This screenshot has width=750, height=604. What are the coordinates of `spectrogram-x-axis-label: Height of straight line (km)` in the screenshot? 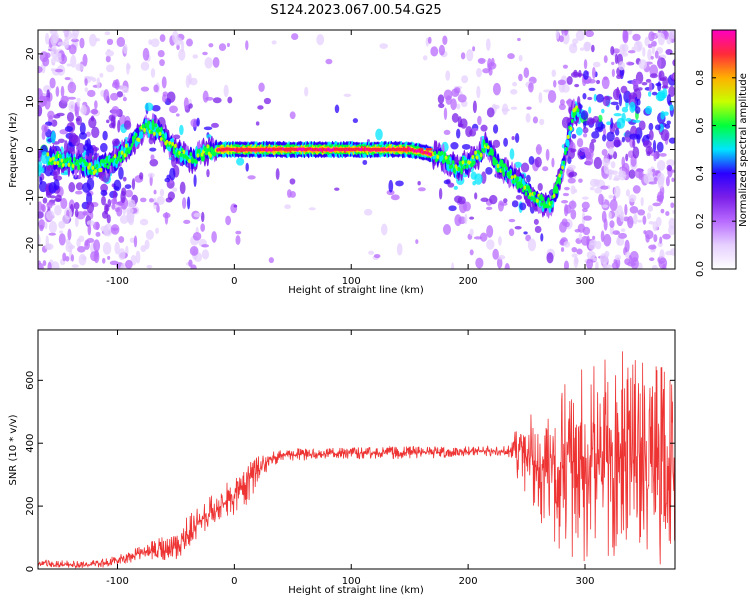 It's located at (356, 290).